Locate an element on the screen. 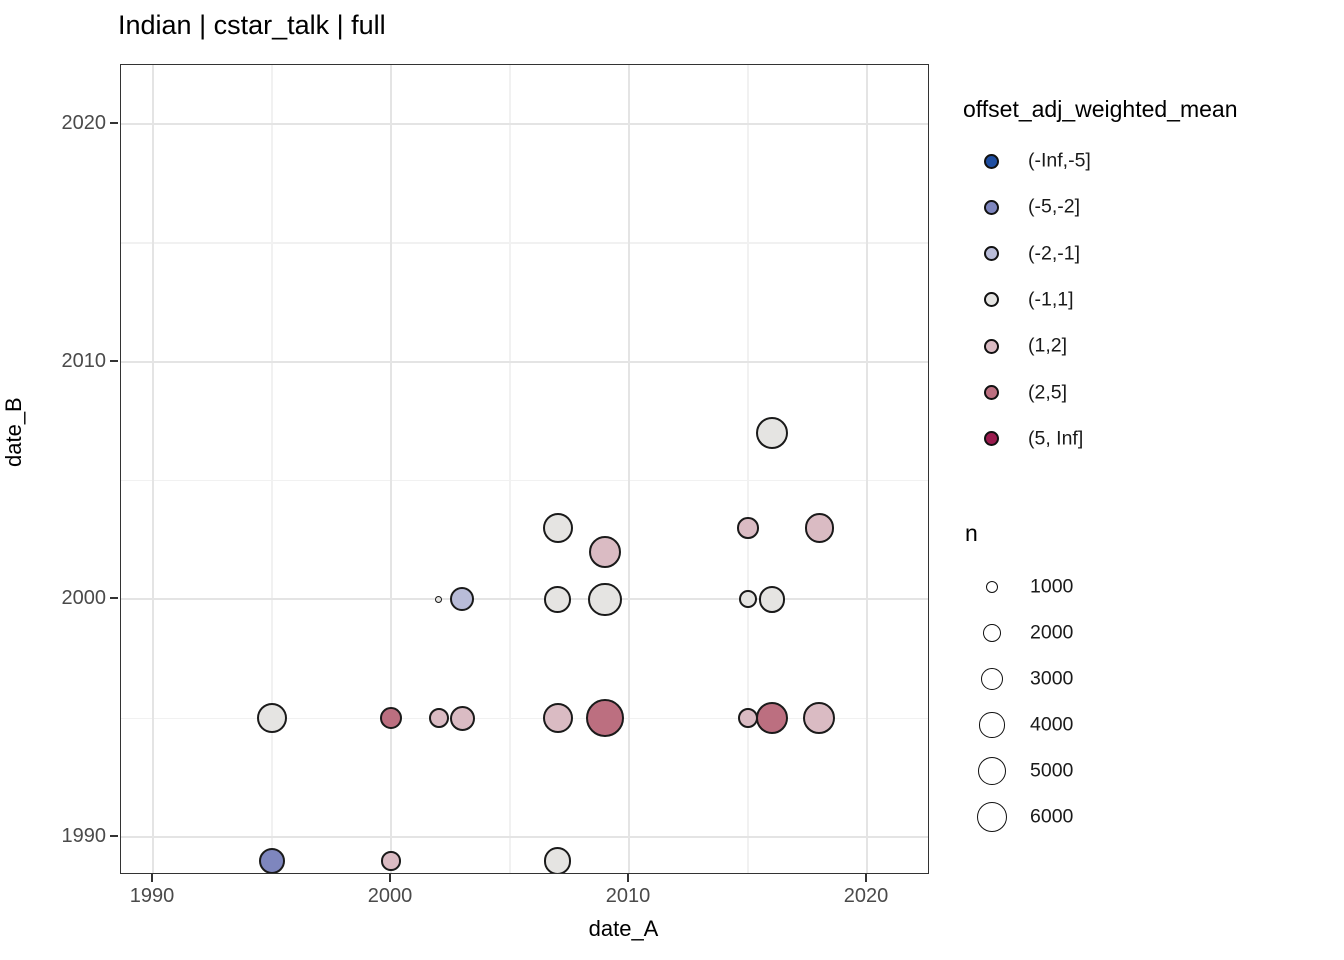  color-legend-label: (2,5] is located at coordinates (1048, 392).